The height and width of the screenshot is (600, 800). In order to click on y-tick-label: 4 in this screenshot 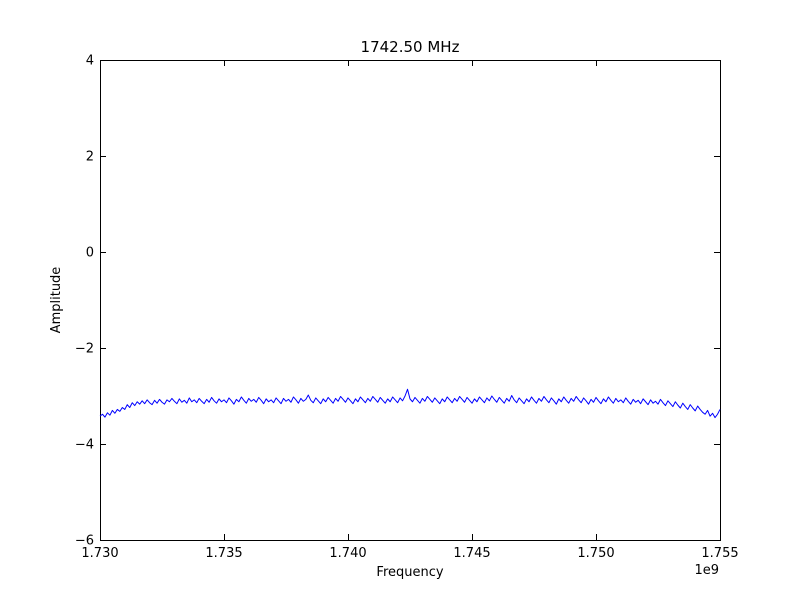, I will do `click(90, 61)`.